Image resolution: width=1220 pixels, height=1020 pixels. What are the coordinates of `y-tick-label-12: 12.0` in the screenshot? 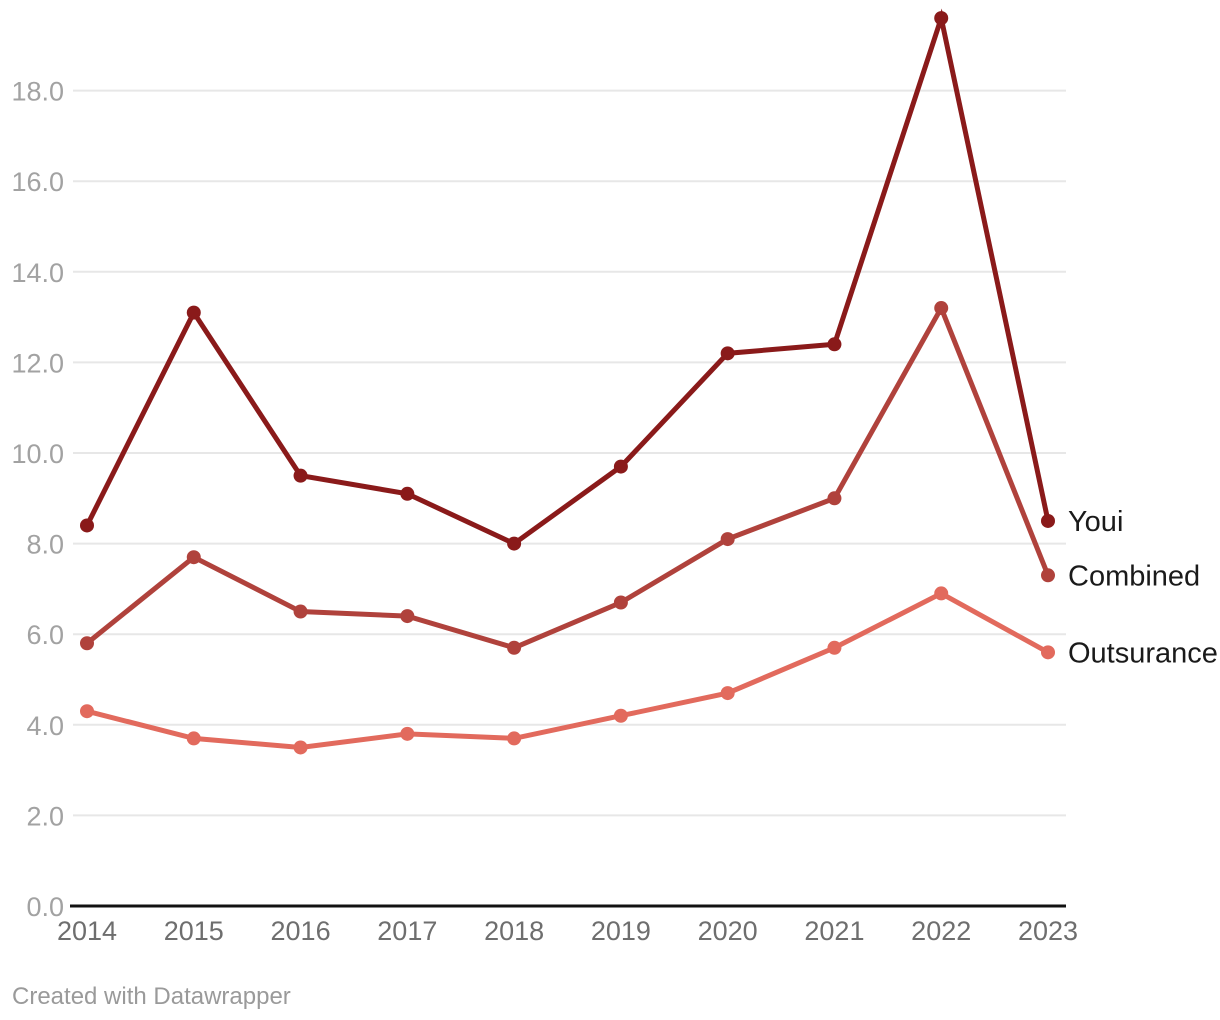 It's located at (37, 363).